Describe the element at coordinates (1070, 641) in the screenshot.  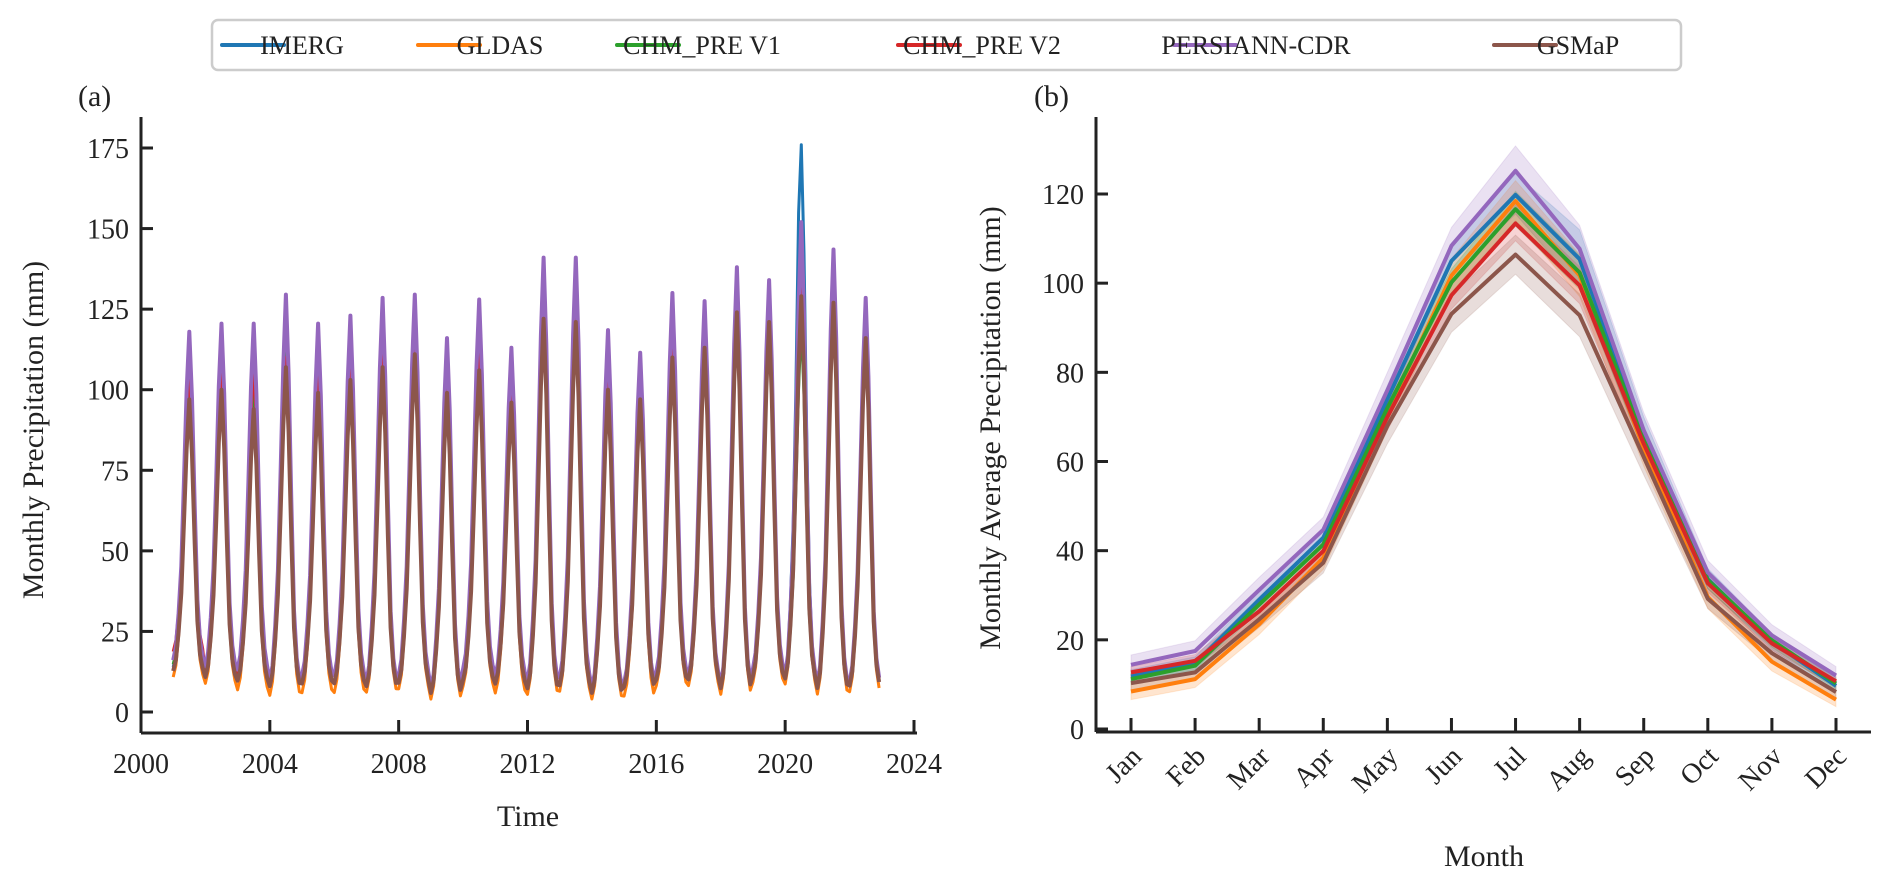
I see `panel-b-y-tick-label: 20` at that location.